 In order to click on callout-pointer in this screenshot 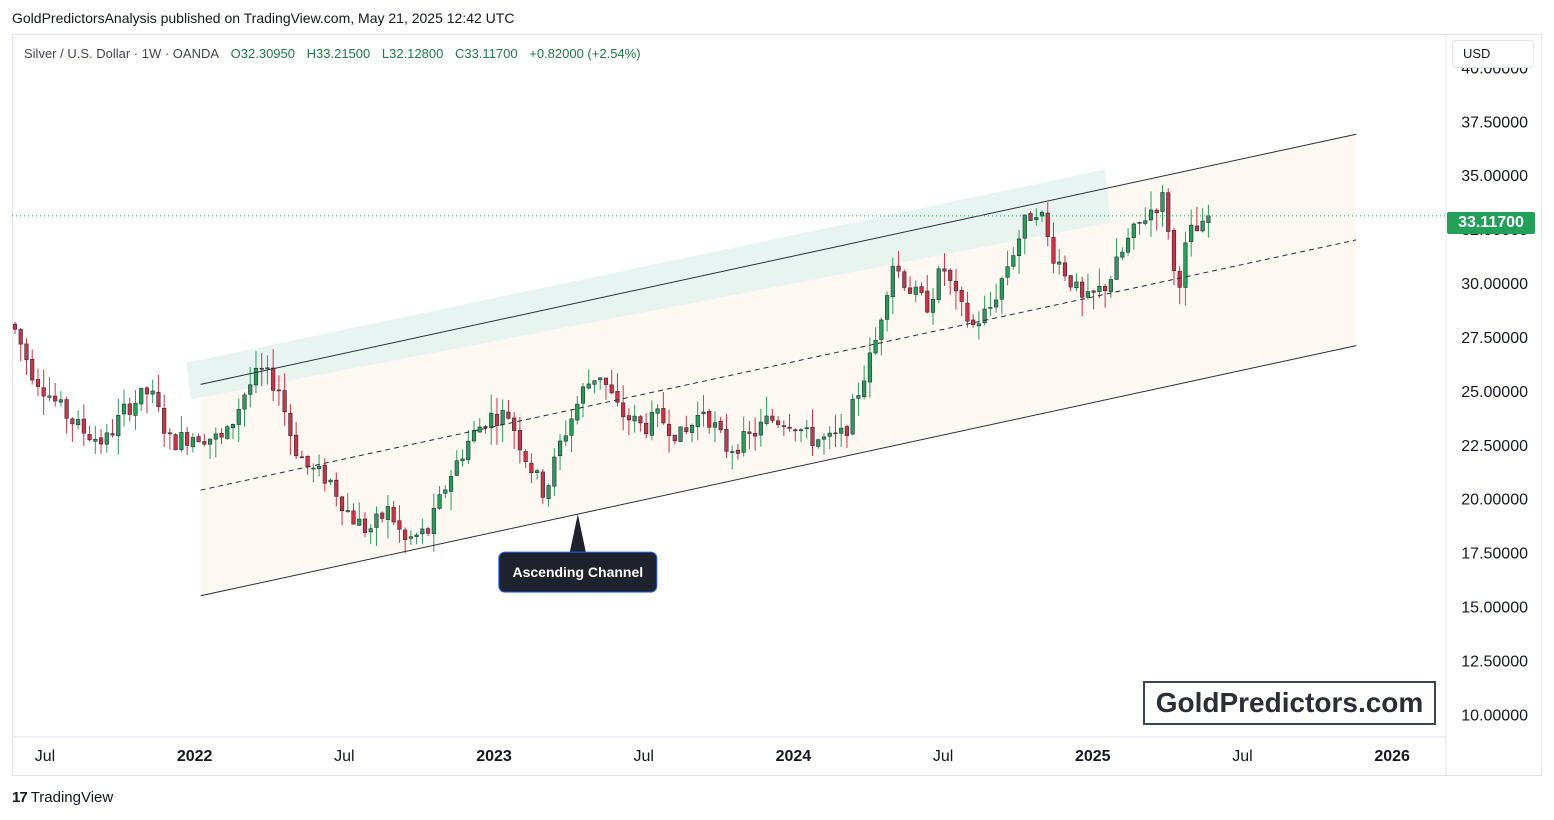, I will do `click(577, 533)`.